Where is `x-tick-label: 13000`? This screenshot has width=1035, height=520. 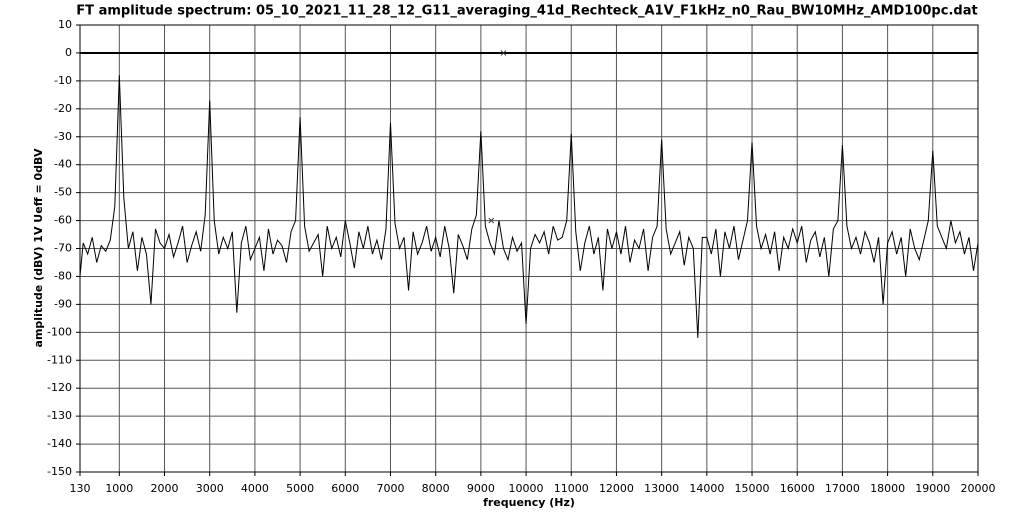 x-tick-label: 13000 is located at coordinates (661, 488).